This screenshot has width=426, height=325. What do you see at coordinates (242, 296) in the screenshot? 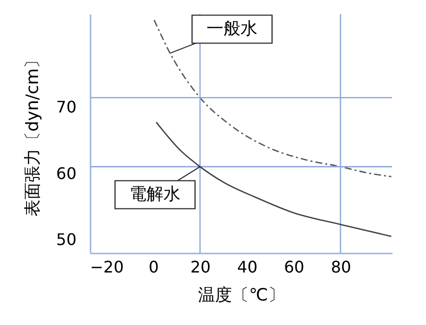
I see `x-axis-title: 温度〔℃〕` at bounding box center [242, 296].